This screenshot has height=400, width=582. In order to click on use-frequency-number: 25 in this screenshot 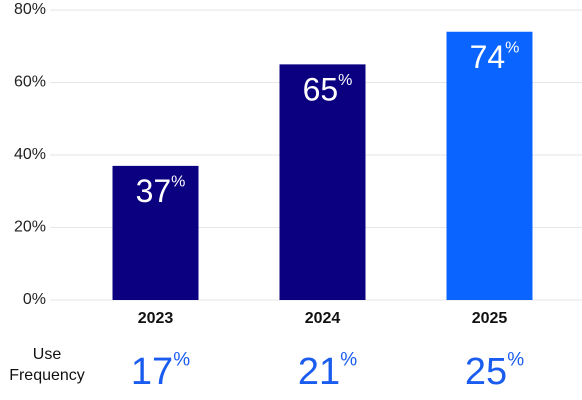, I will do `click(486, 372)`.